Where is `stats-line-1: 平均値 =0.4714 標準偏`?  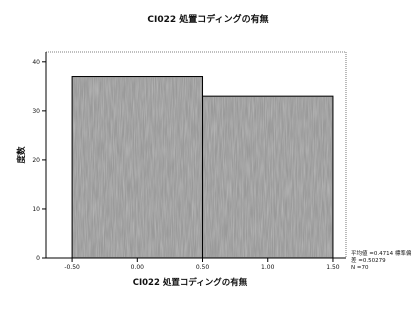
stats-line-1: 平均値 =0.4714 標準偏 is located at coordinates (381, 253).